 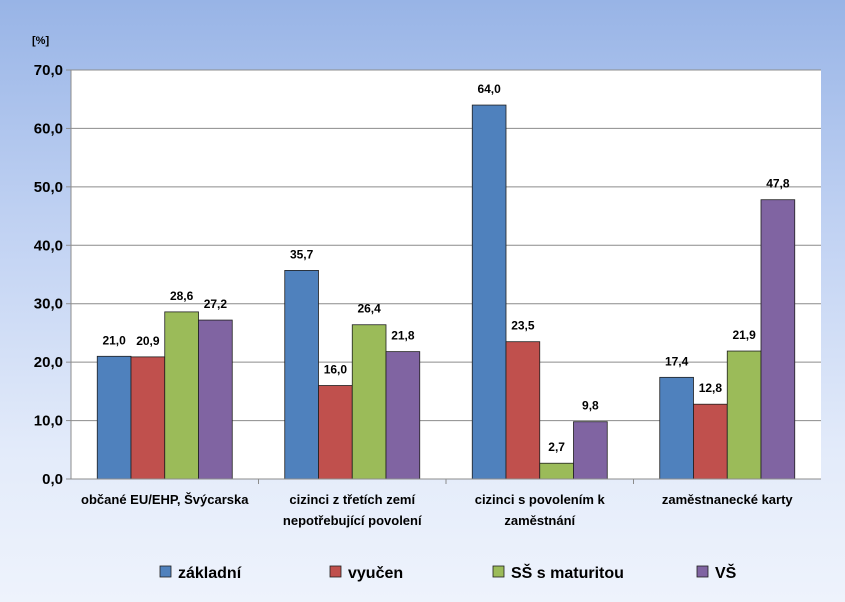 I want to click on data-label: 28,6, so click(x=182, y=296).